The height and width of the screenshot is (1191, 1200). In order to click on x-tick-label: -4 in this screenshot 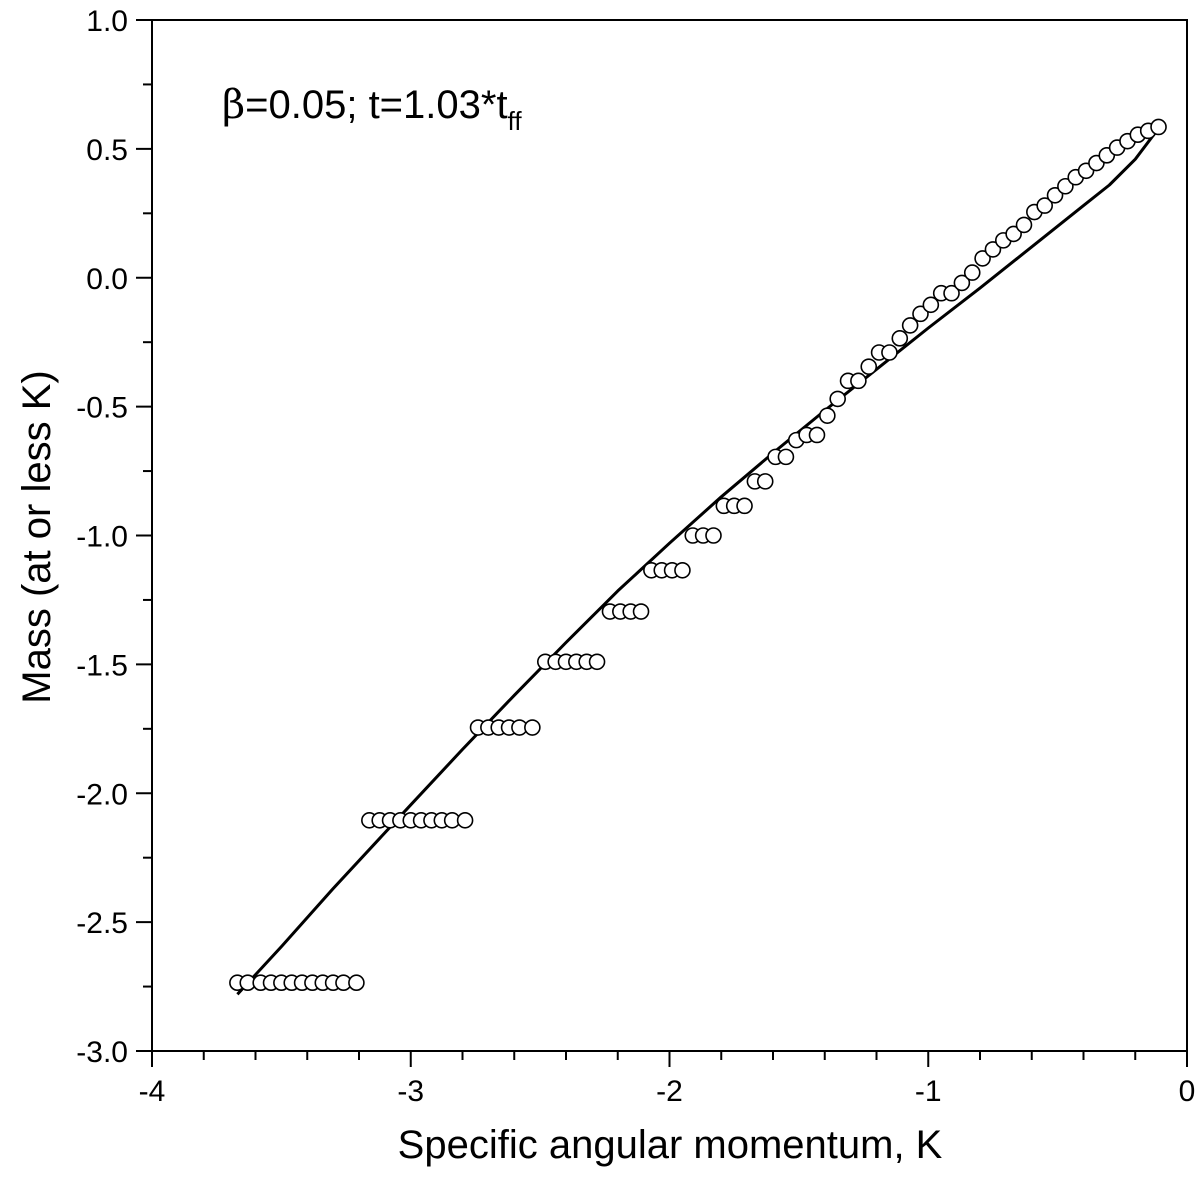, I will do `click(152, 1091)`.